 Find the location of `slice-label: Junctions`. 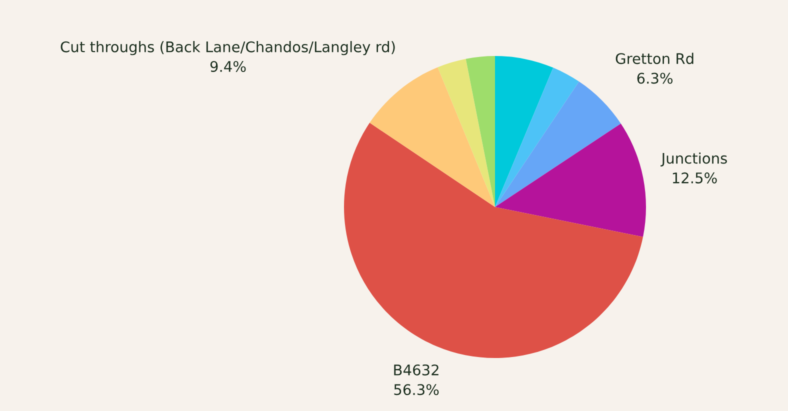

slice-label: Junctions is located at coordinates (693, 159).